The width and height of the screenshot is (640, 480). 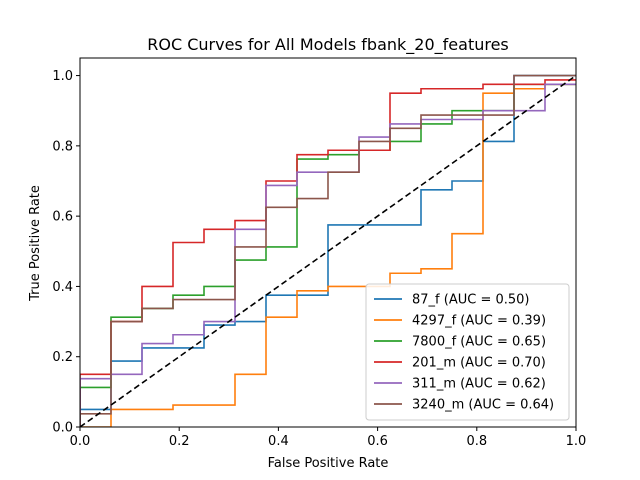 What do you see at coordinates (479, 363) in the screenshot?
I see `legend-entry-label: 201_m (AUC = 0.70)` at bounding box center [479, 363].